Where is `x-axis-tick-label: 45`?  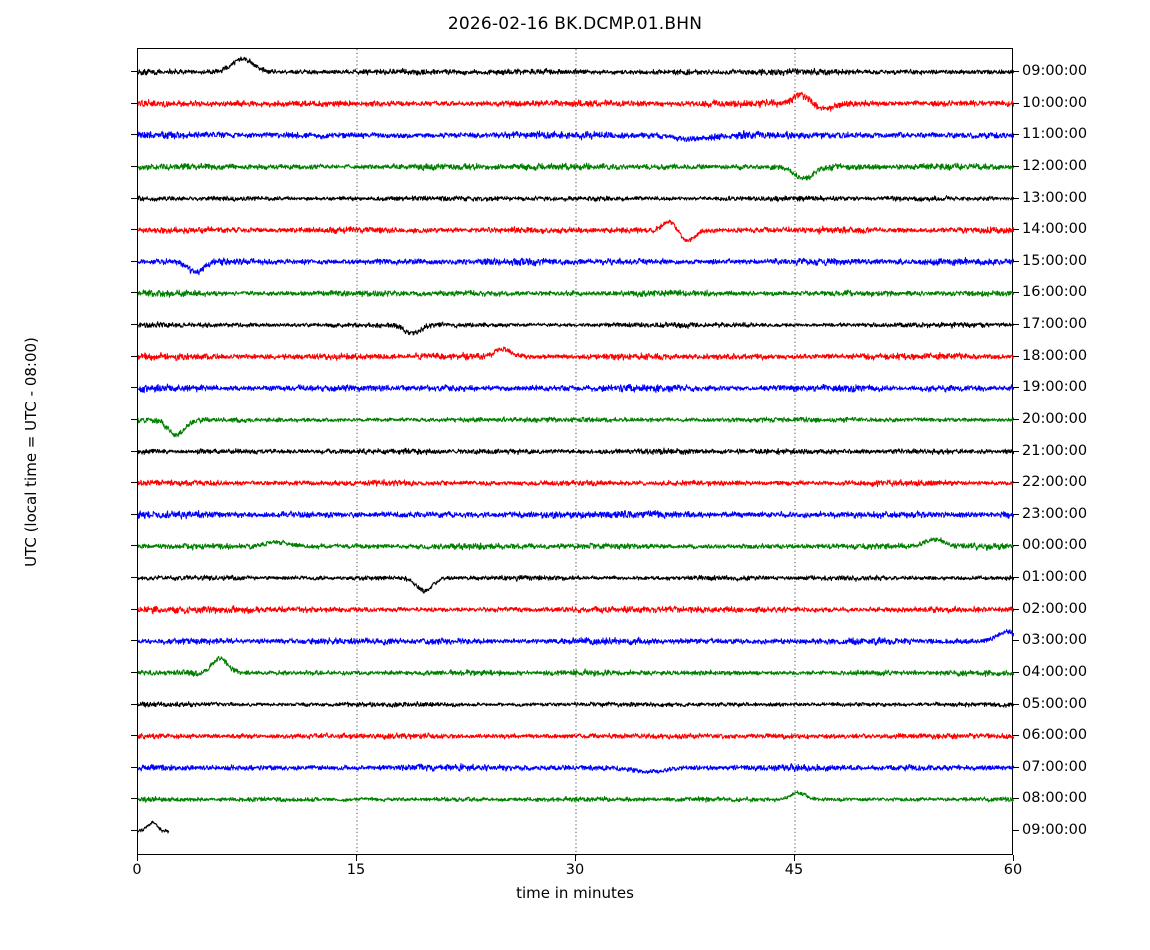
x-axis-tick-label: 45 is located at coordinates (794, 870).